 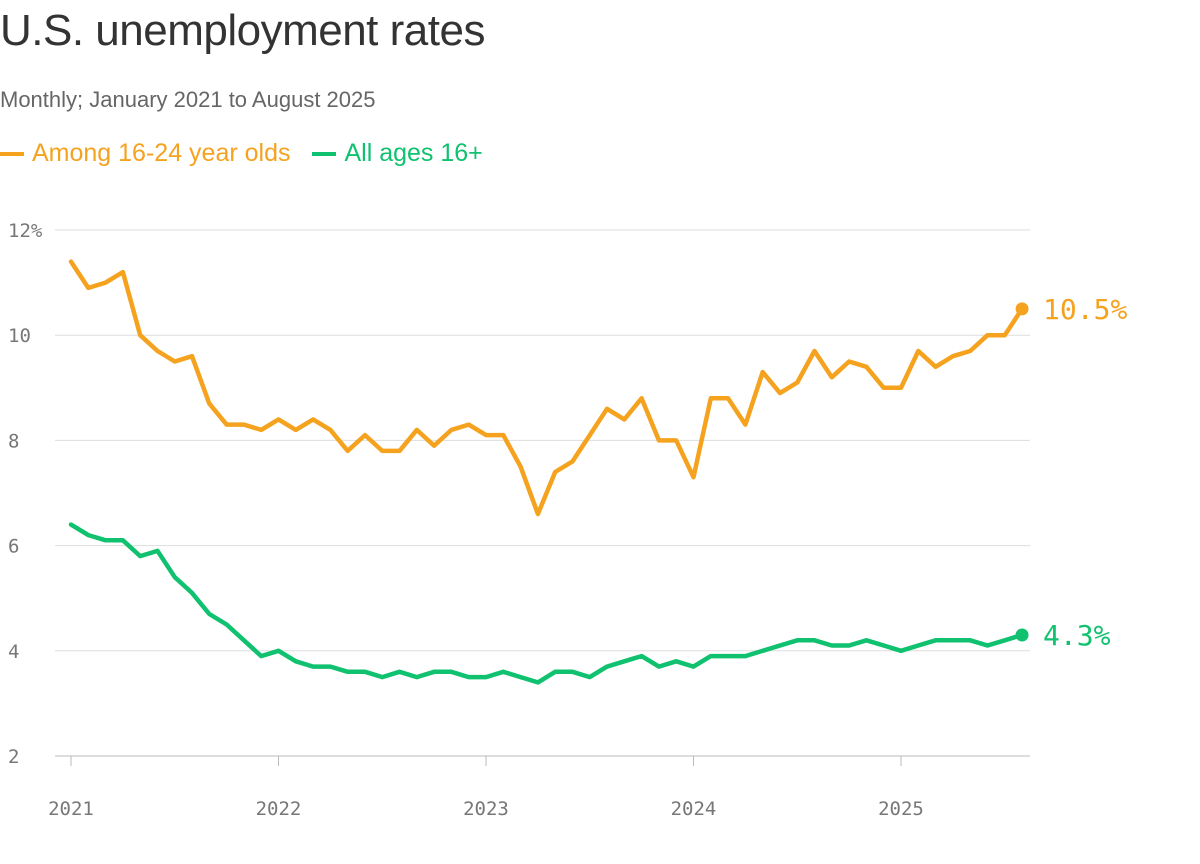 I want to click on x-tick-label: 2025, so click(x=901, y=809).